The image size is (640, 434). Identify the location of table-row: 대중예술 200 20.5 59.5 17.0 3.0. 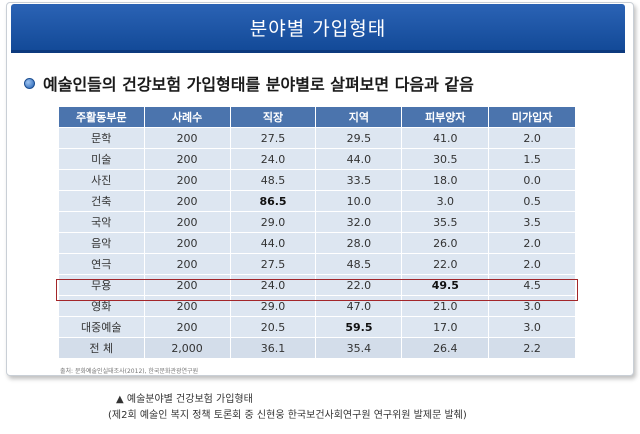
(317, 327).